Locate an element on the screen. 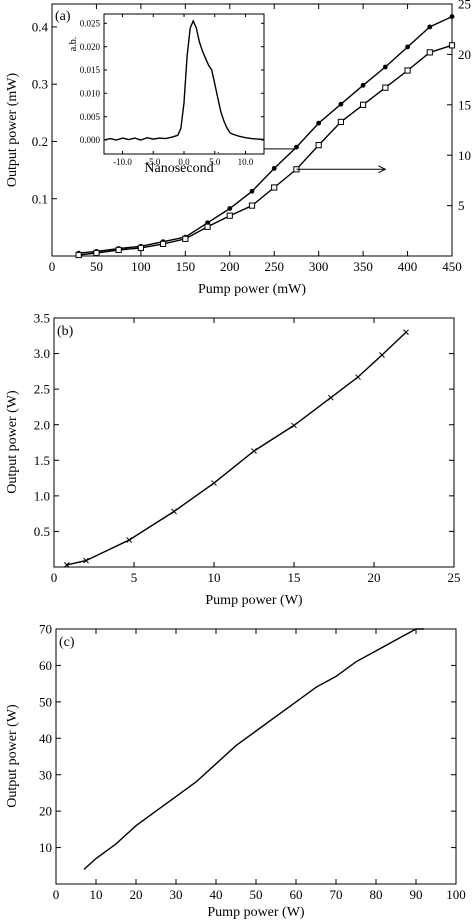 Image resolution: width=474 pixels, height=921 pixels. panel-b-x-tick-label: 25 is located at coordinates (454, 577).